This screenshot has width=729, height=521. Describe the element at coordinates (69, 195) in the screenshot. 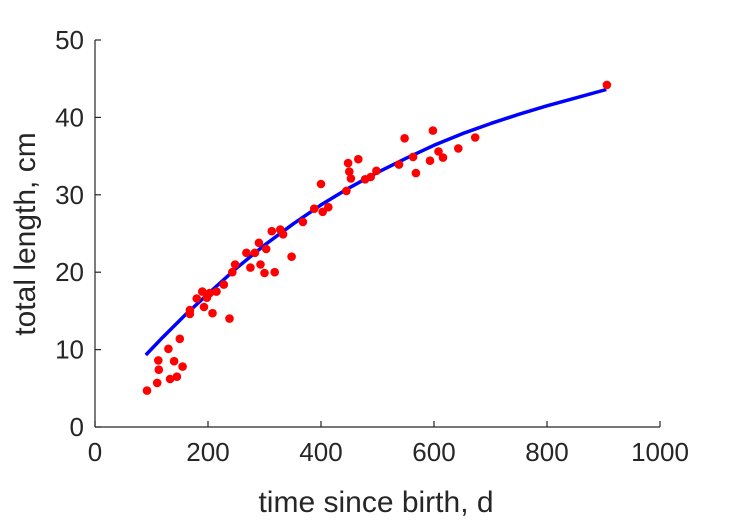

I see `y-tick-label: 30` at that location.